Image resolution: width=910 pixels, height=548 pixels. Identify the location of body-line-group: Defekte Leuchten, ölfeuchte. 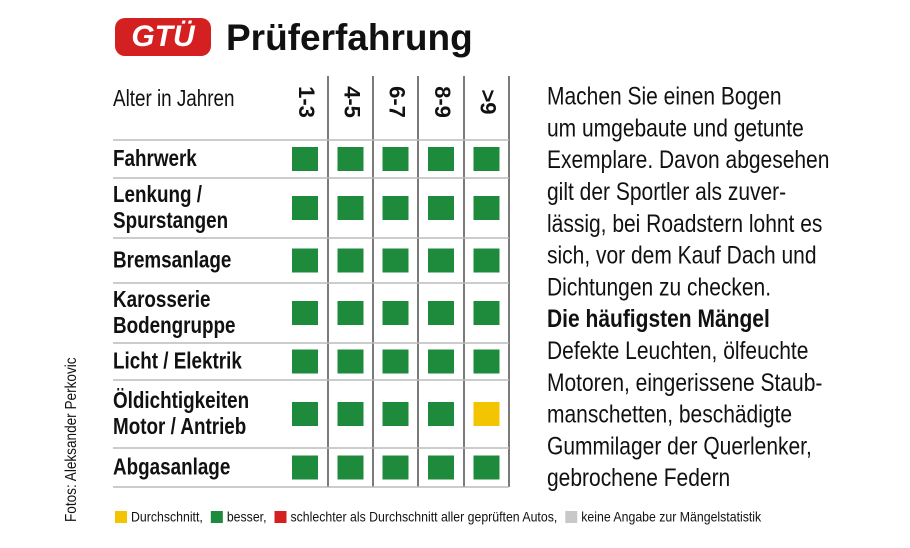
(677, 350).